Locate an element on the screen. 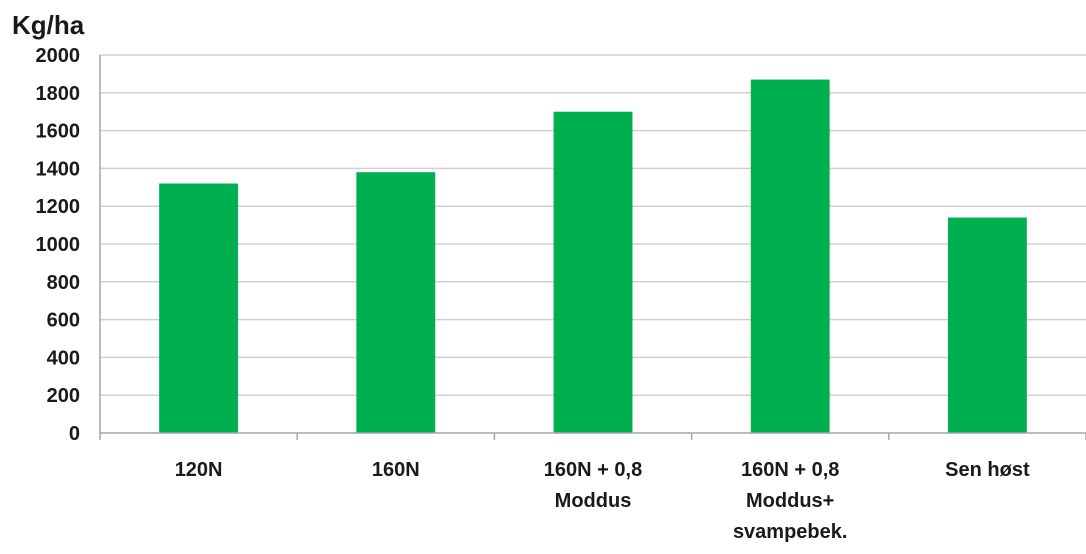 The height and width of the screenshot is (554, 1086). y-tick-label: 1000 is located at coordinates (58, 245).